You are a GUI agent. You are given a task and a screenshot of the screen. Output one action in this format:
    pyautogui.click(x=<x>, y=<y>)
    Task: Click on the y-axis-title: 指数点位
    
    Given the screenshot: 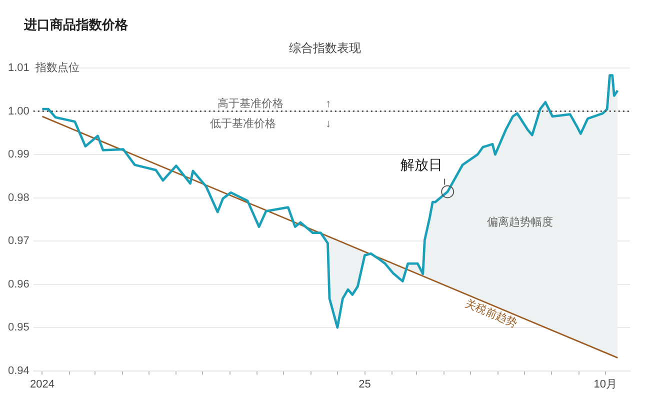 What is the action you would take?
    pyautogui.click(x=57, y=67)
    